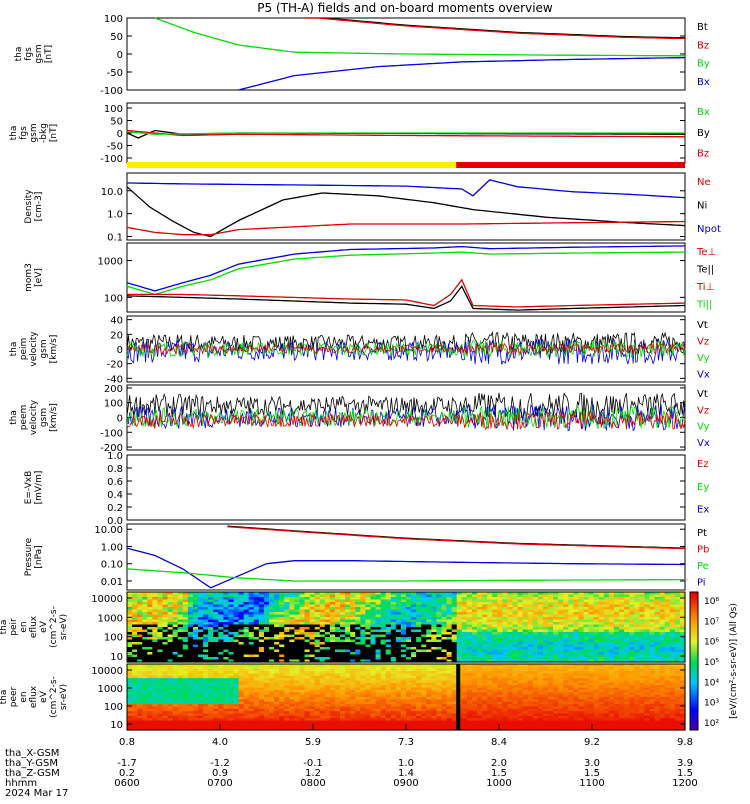 The width and height of the screenshot is (750, 804). I want to click on y-axis-label-line: -bkg, so click(44, 133).